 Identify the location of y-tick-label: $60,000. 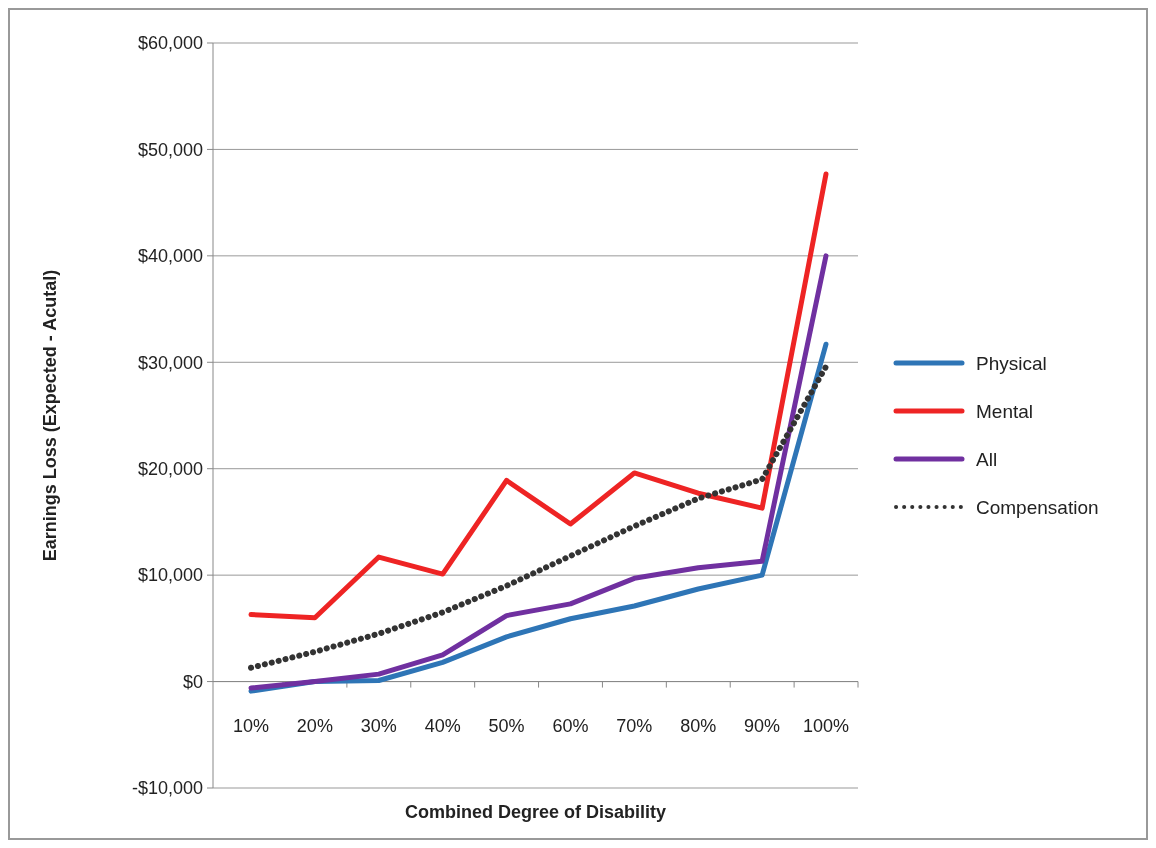
(170, 43).